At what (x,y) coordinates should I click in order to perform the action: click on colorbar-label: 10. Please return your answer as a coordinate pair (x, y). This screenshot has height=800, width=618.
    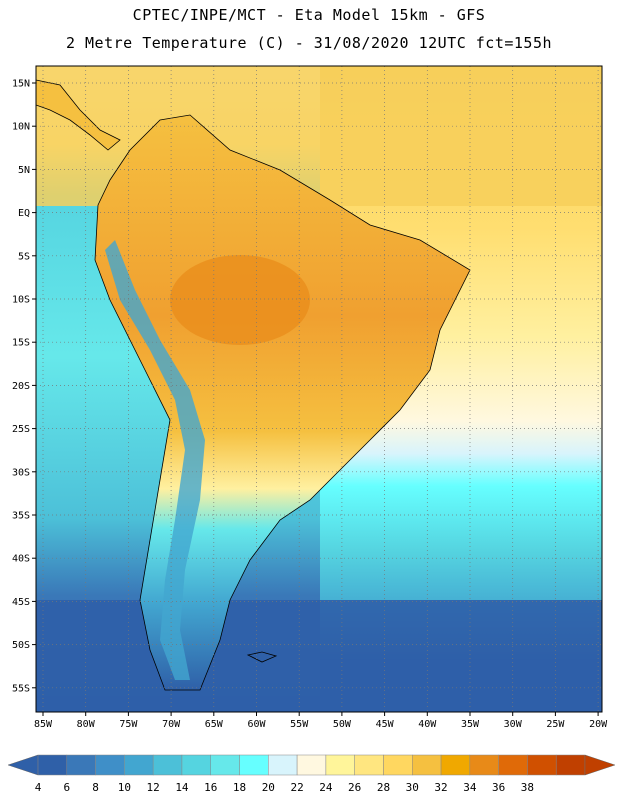
    Looking at the image, I should click on (124, 787).